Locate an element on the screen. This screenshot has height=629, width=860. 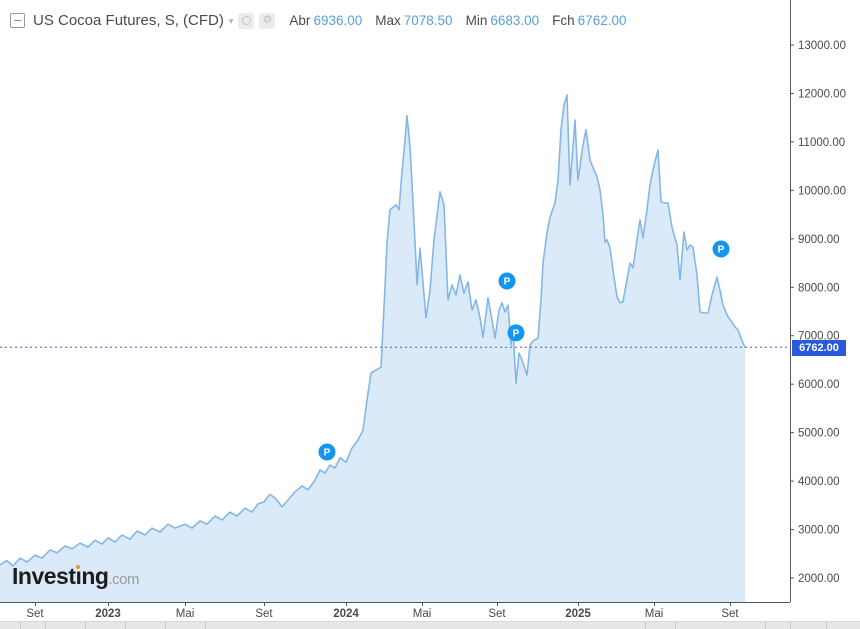
x-axis-label: 2023 is located at coordinates (108, 614).